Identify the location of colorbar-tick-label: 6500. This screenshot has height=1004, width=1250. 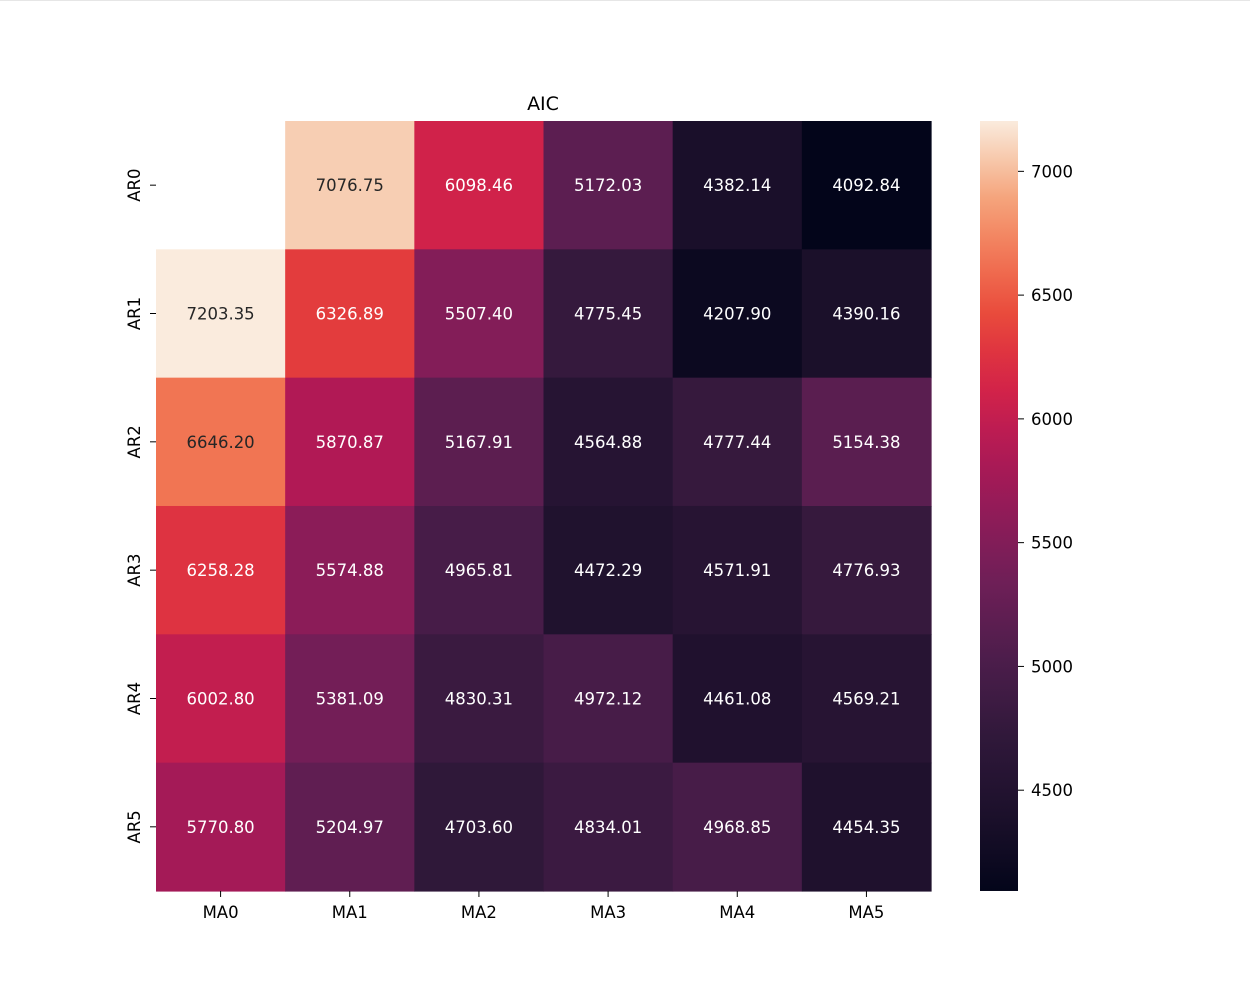
(1052, 295).